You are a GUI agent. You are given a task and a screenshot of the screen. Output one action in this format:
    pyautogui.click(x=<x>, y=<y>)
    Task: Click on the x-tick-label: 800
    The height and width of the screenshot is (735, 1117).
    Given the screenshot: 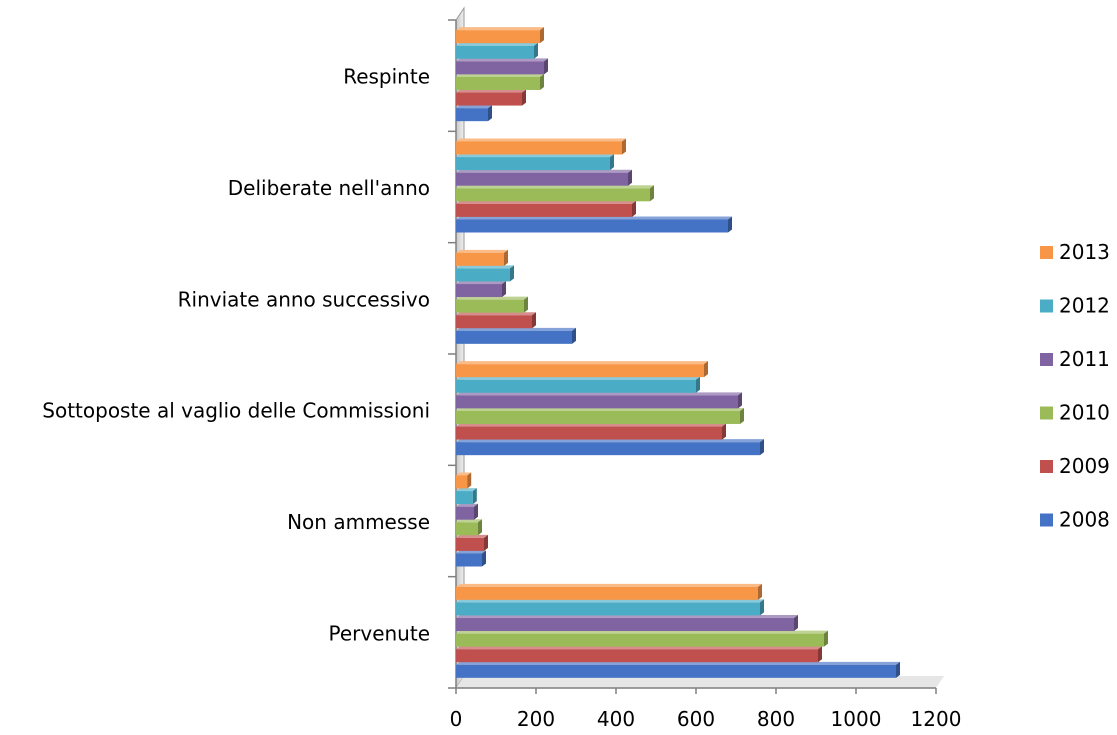 What is the action you would take?
    pyautogui.click(x=776, y=719)
    